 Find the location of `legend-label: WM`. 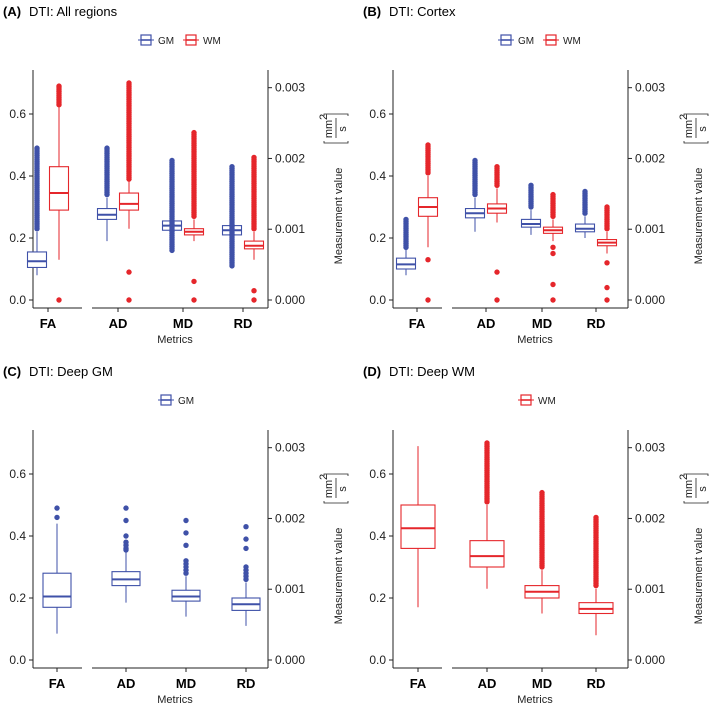

legend-label: WM is located at coordinates (547, 401).